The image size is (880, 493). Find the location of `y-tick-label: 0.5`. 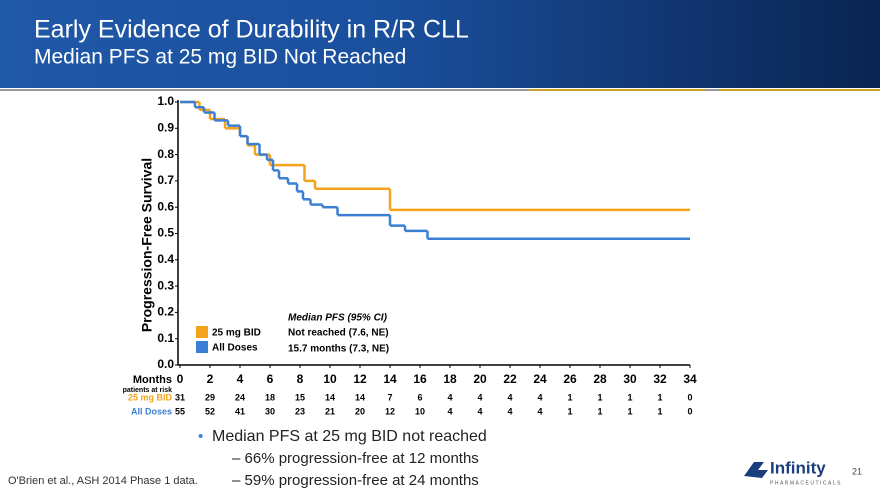

y-tick-label: 0.5 is located at coordinates (165, 233).